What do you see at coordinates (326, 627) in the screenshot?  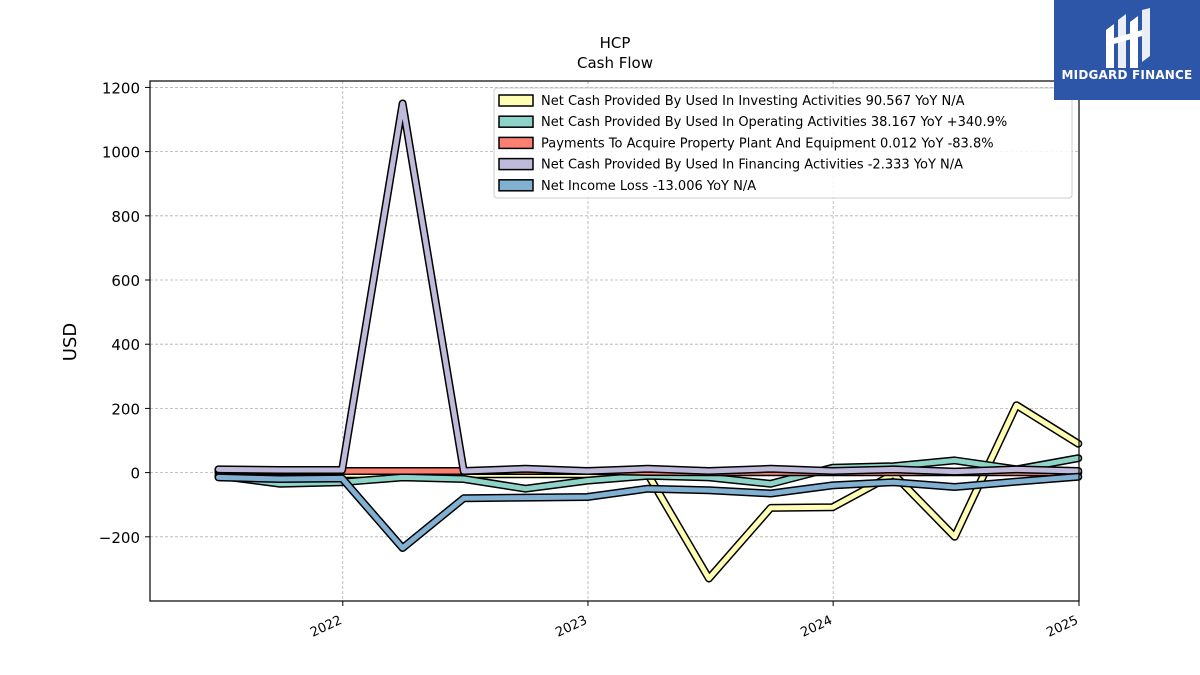 I see `x-tick-label: 2022` at bounding box center [326, 627].